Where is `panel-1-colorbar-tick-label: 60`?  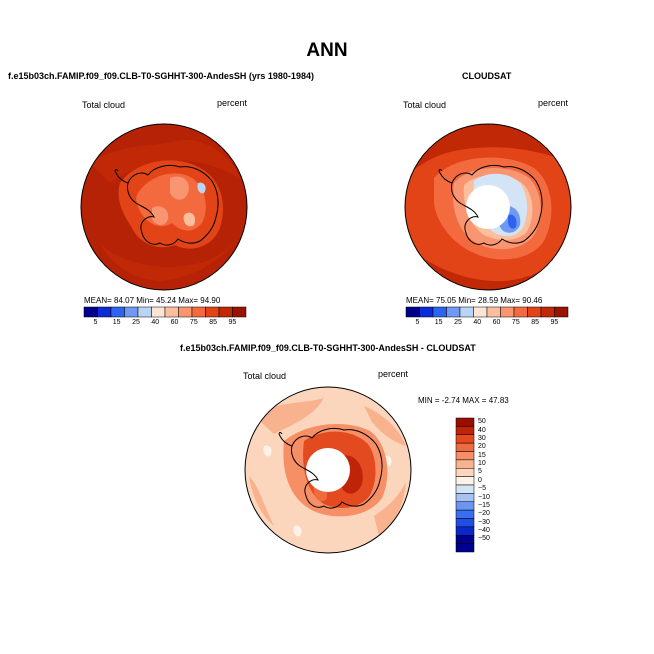
panel-1-colorbar-tick-label: 60 is located at coordinates (174, 322).